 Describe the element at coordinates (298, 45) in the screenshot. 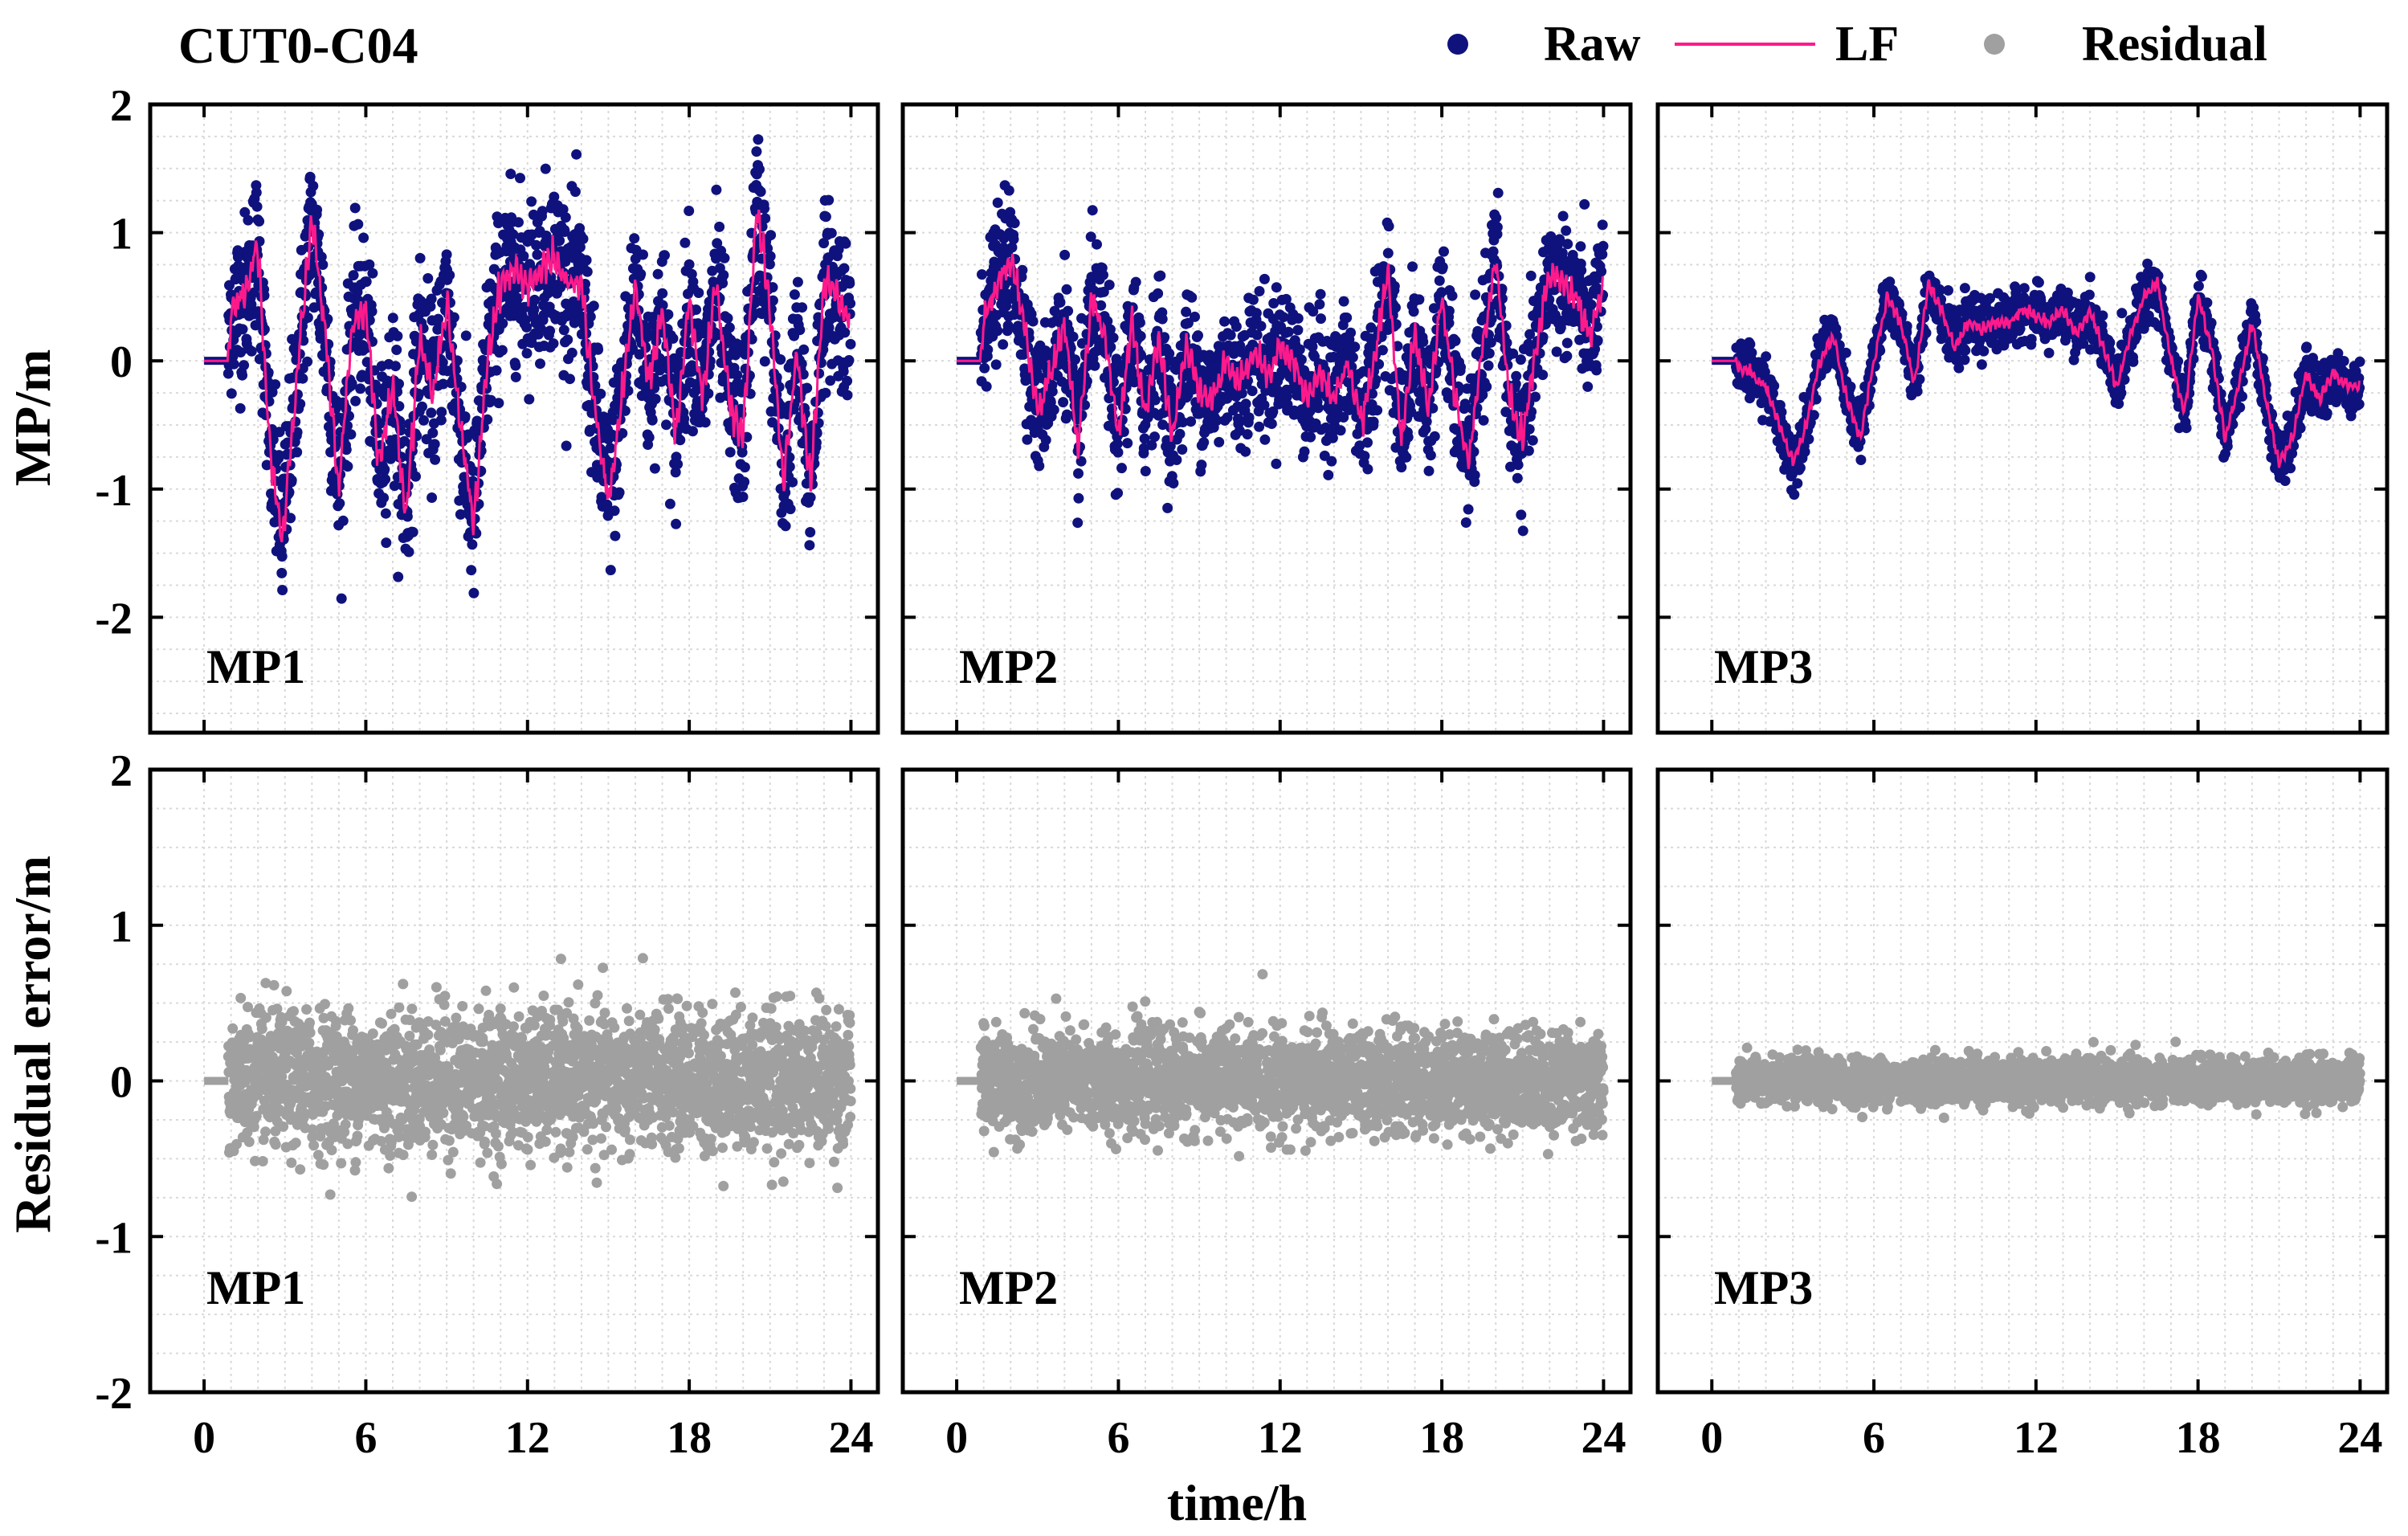

I see `figure-title: CUT0-C04` at that location.